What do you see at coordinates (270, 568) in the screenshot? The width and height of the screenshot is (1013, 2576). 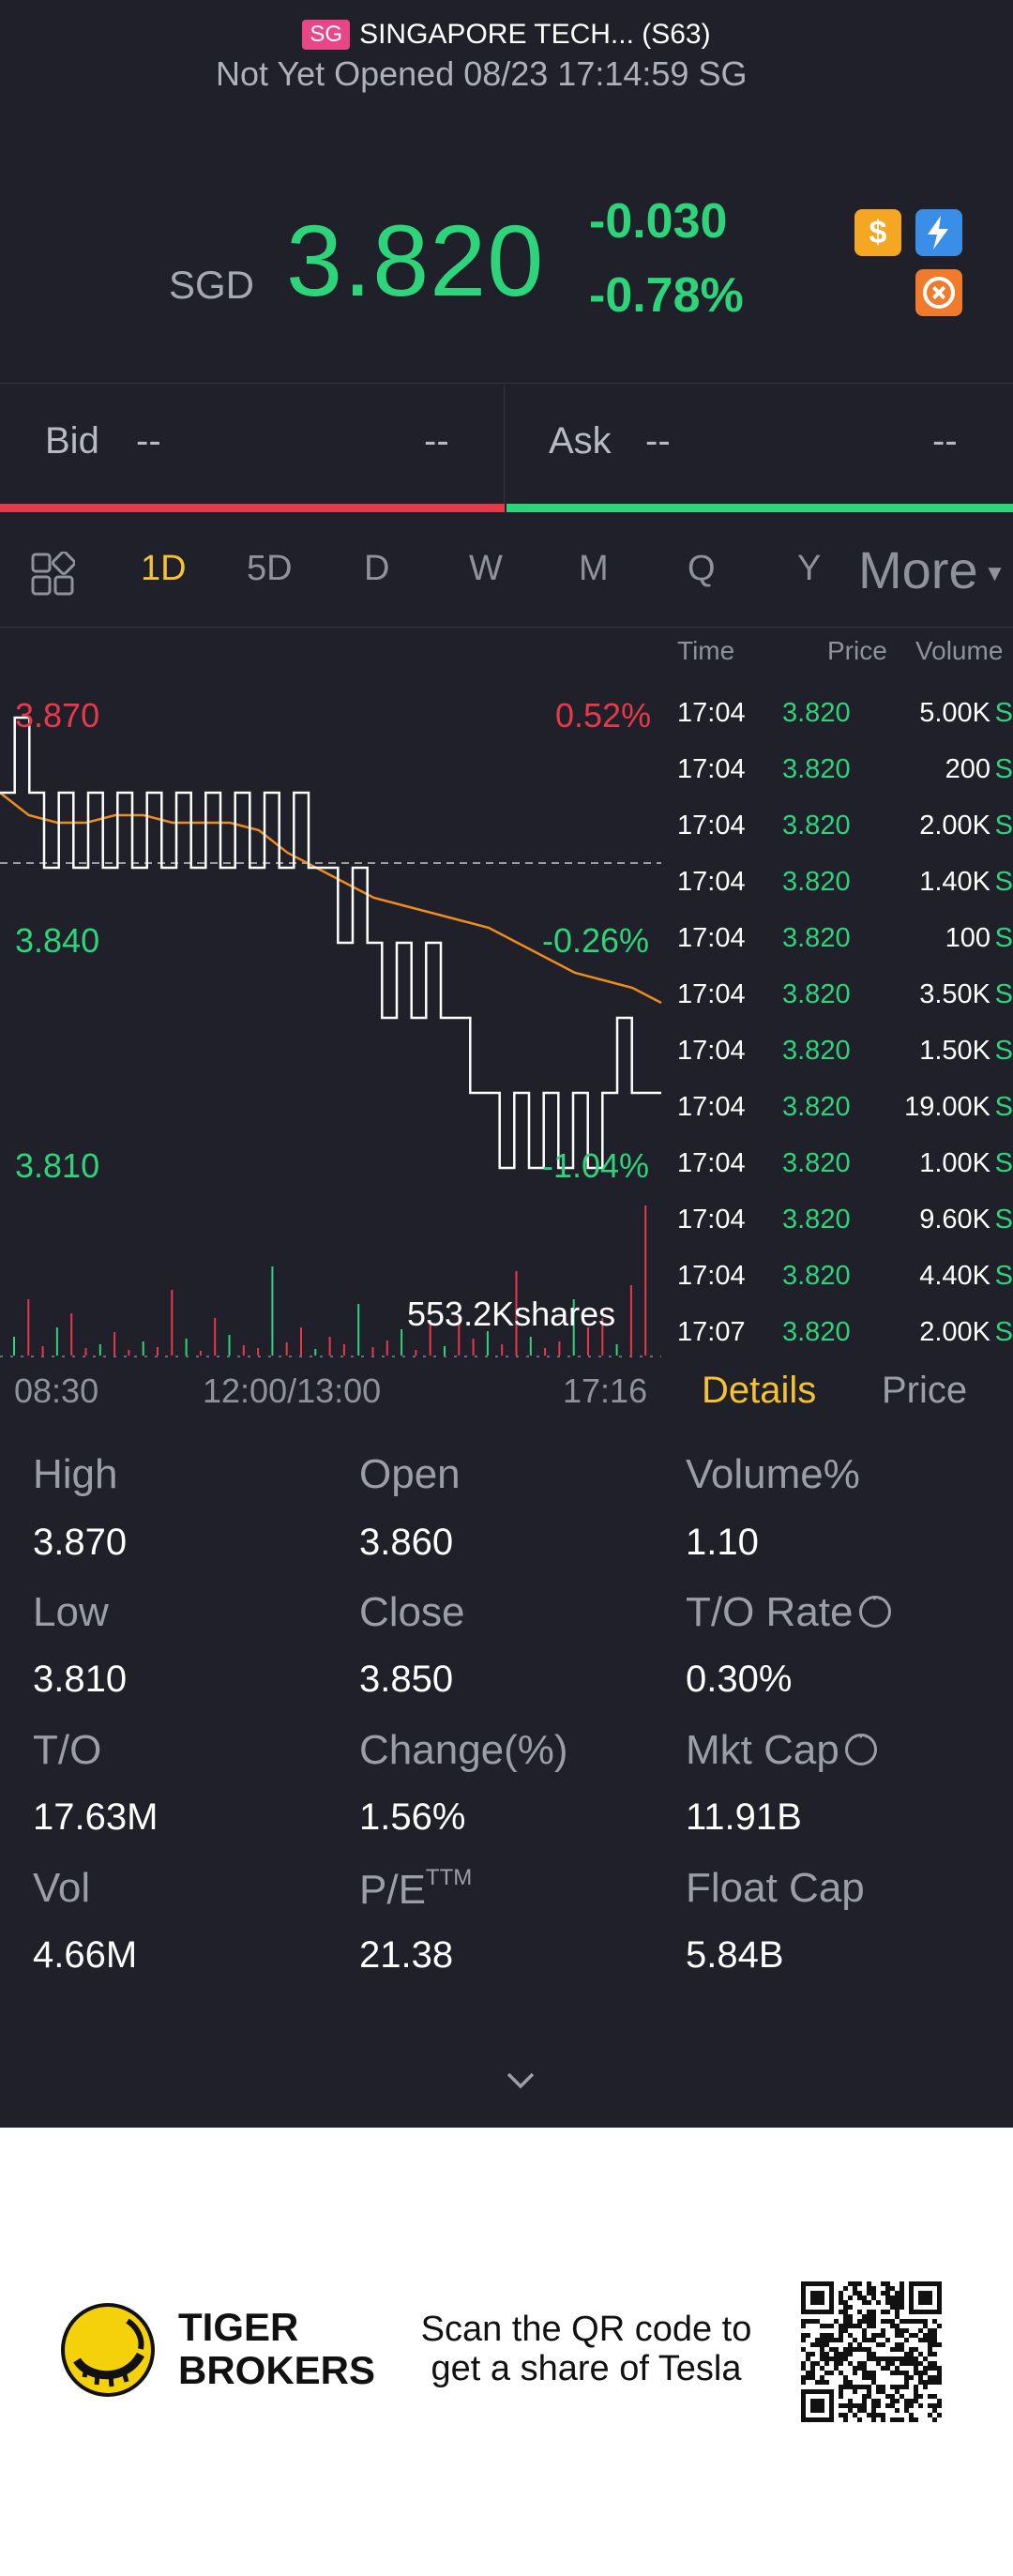 I see `tab-5d: 5D` at bounding box center [270, 568].